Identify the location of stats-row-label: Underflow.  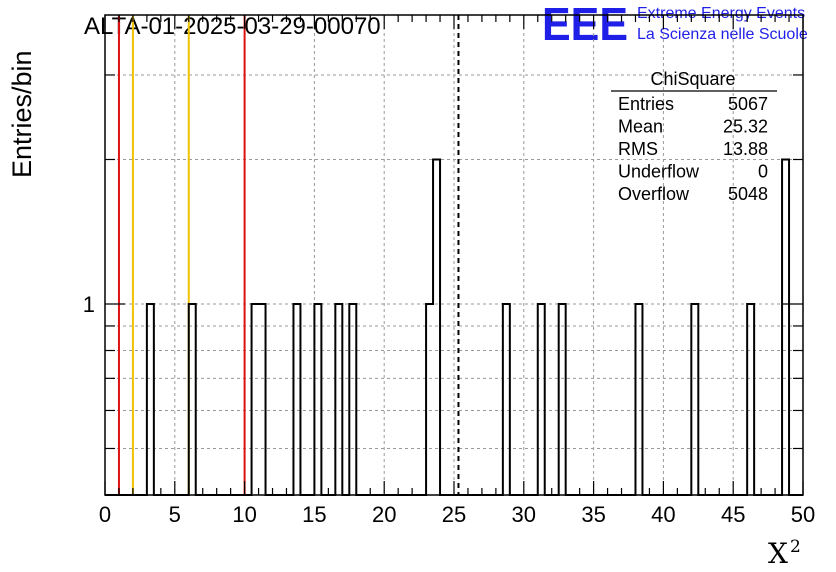
(659, 172).